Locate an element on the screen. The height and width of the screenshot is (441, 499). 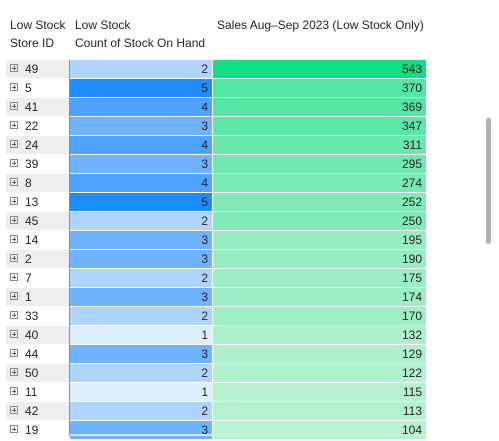
sales-cell: 347 is located at coordinates (319, 126).